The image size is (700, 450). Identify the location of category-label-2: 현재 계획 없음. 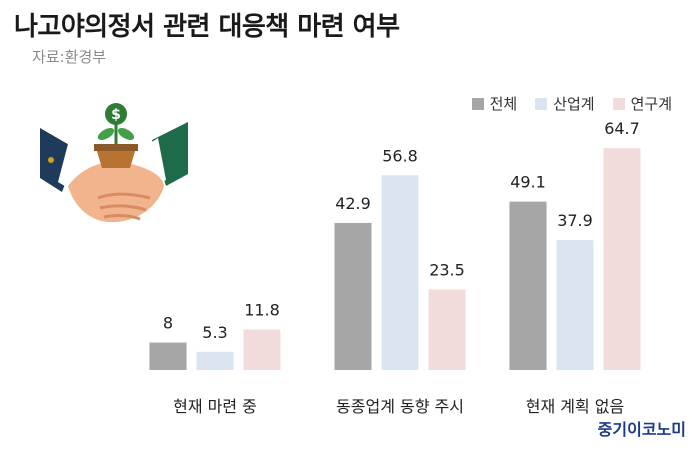
(575, 406).